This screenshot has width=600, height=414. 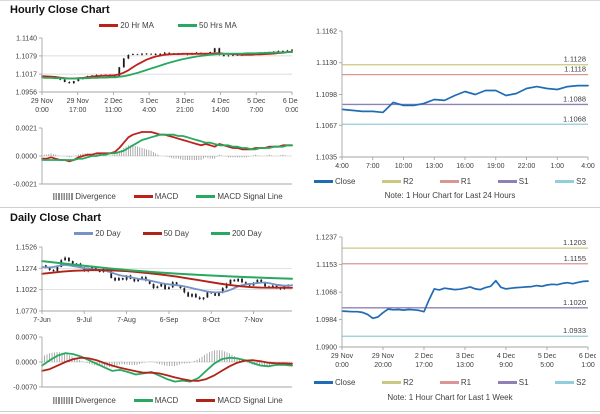 What do you see at coordinates (323, 382) in the screenshot?
I see `close-line-swatch` at bounding box center [323, 382].